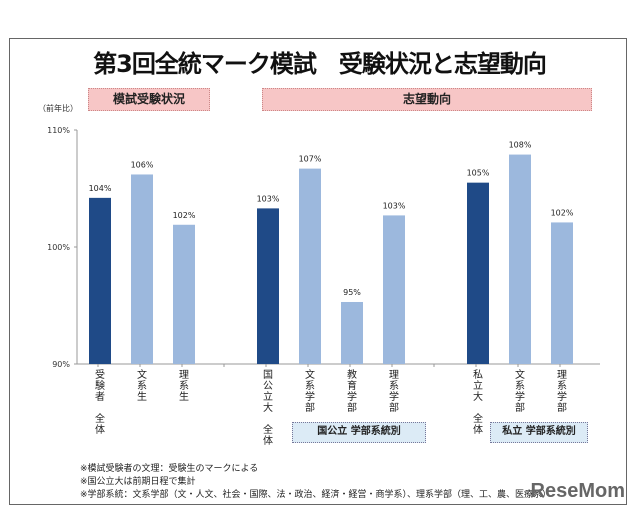 The width and height of the screenshot is (639, 512). Describe the element at coordinates (320, 64) in the screenshot. I see `chart-title: 第3回全統マーク模試 受験状況と志望動向` at that location.